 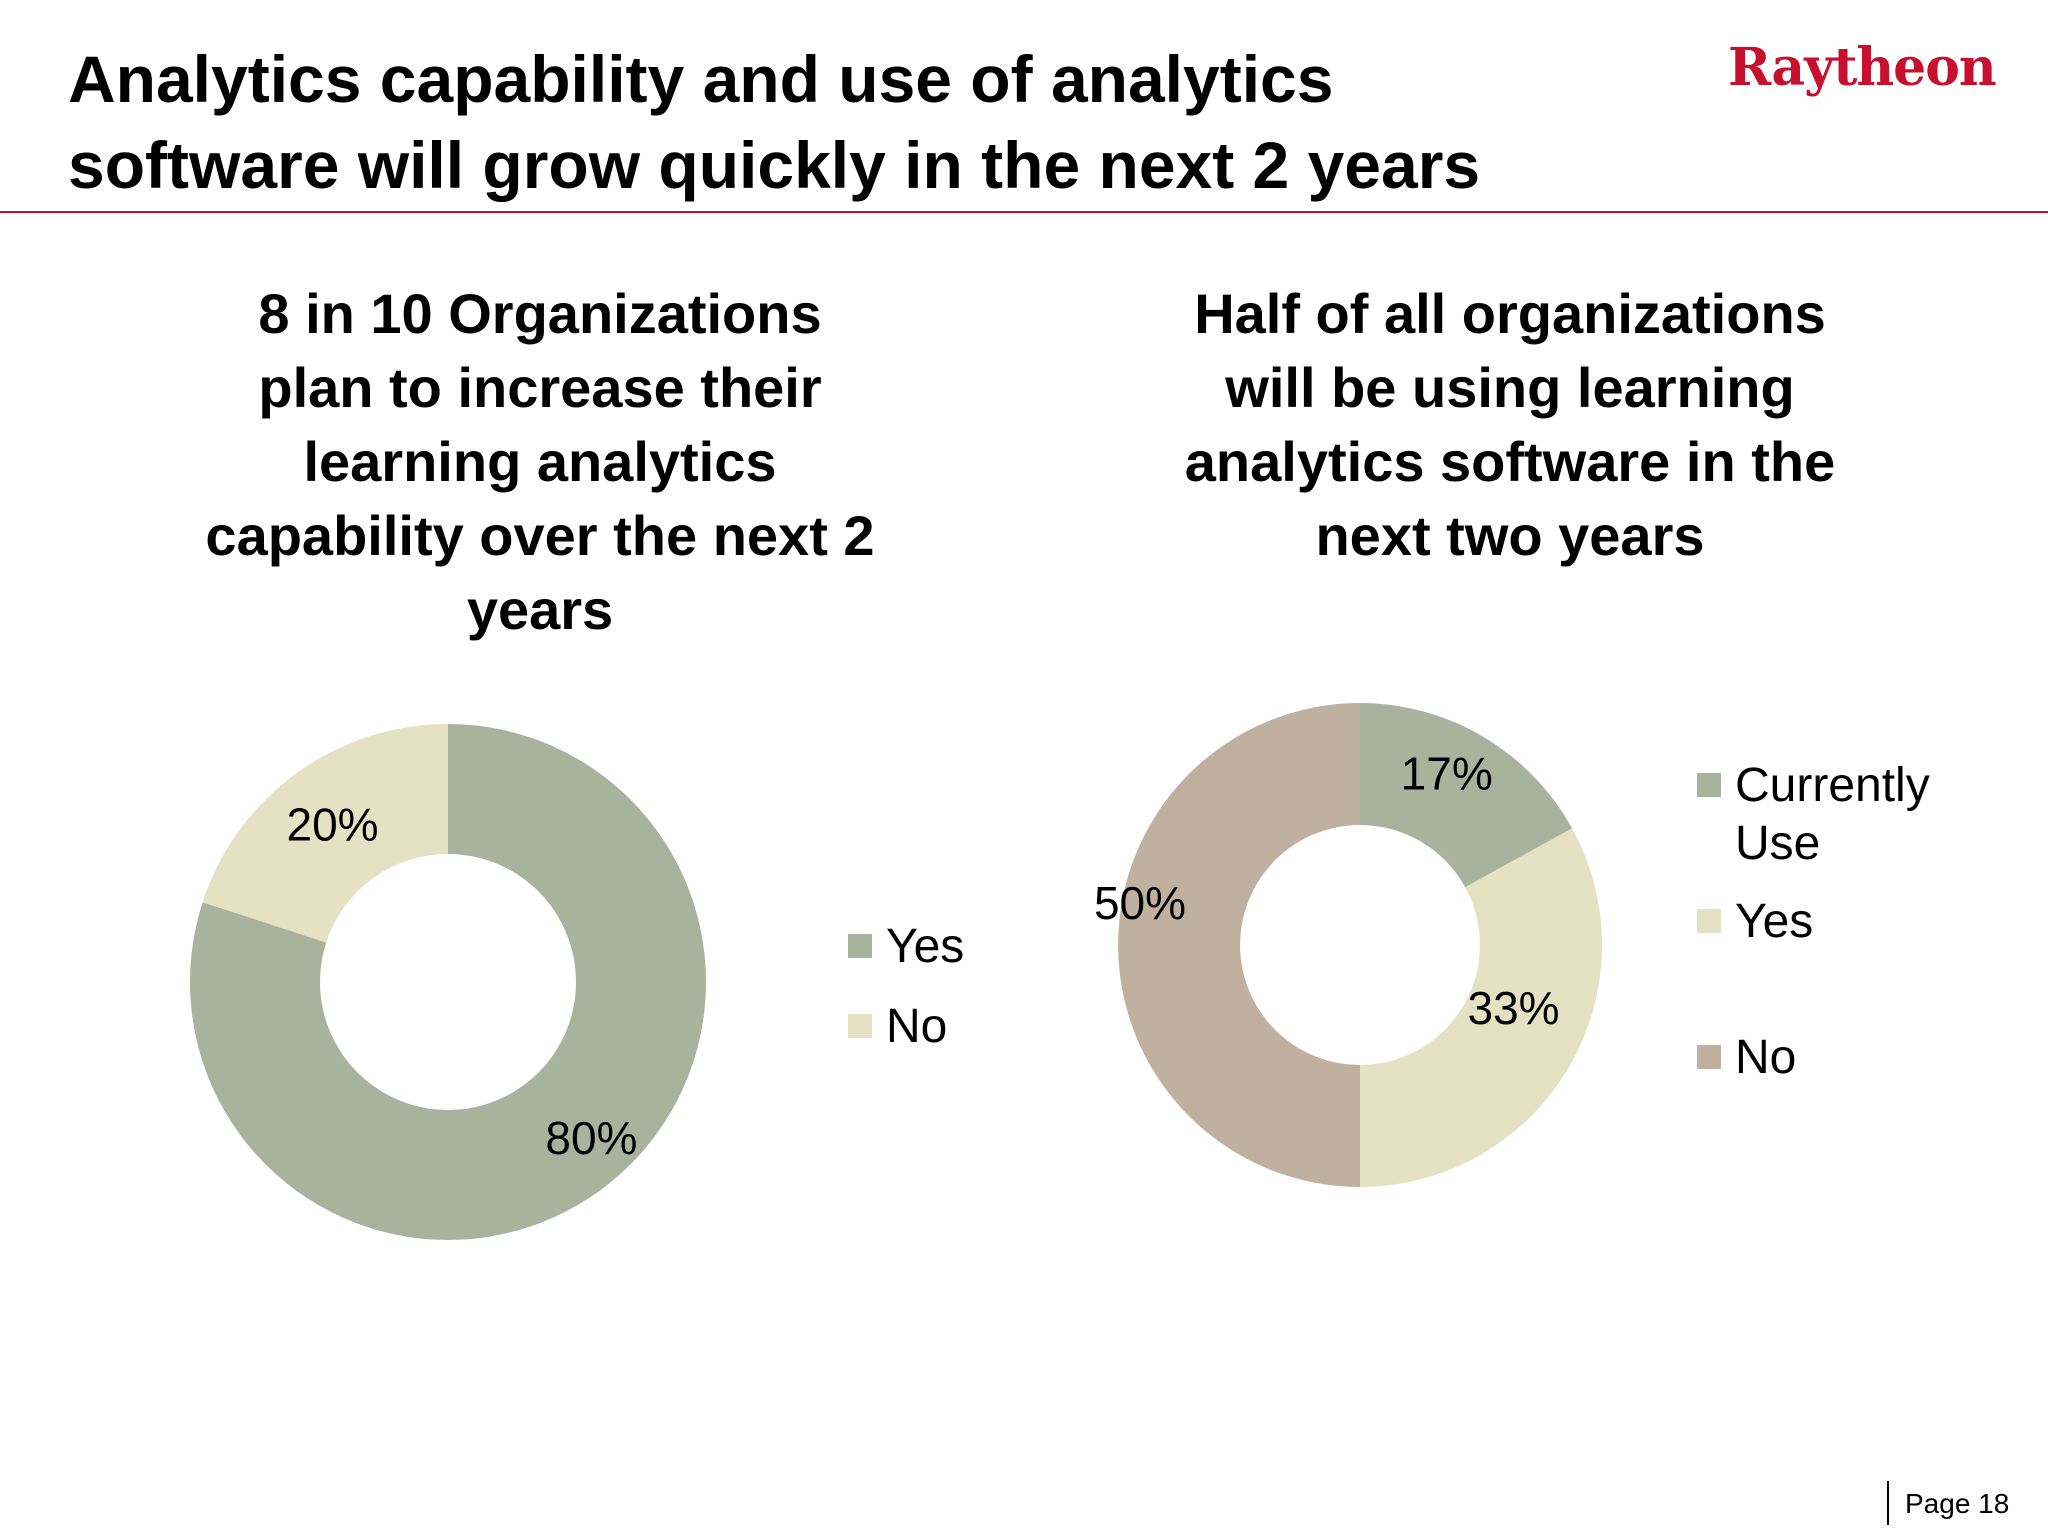 I want to click on raytheon-logo: Raytheon, so click(x=1862, y=67).